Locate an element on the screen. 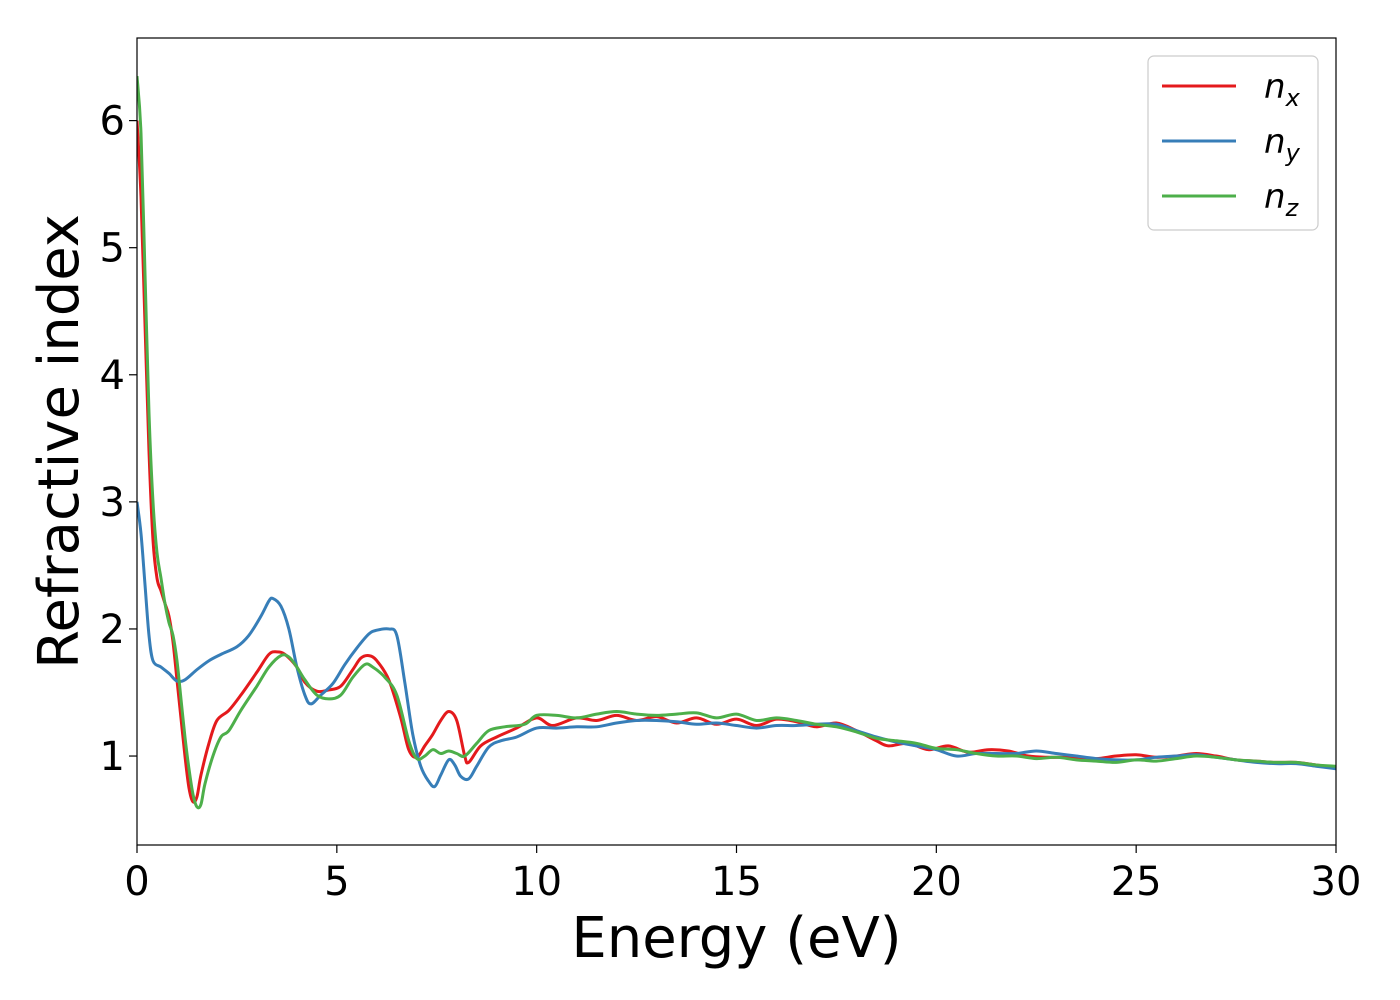 The height and width of the screenshot is (1000, 1400). legend-box is located at coordinates (1233, 143).